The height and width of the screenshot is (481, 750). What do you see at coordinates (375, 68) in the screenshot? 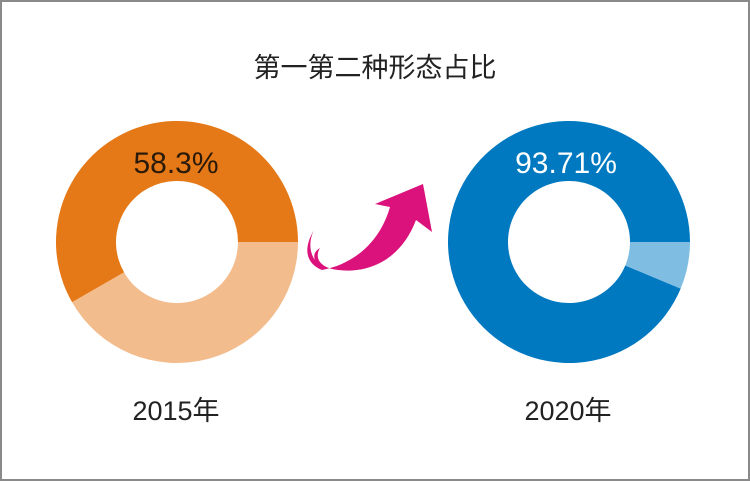
I see `chart-title: 第一第二种形态占比` at bounding box center [375, 68].